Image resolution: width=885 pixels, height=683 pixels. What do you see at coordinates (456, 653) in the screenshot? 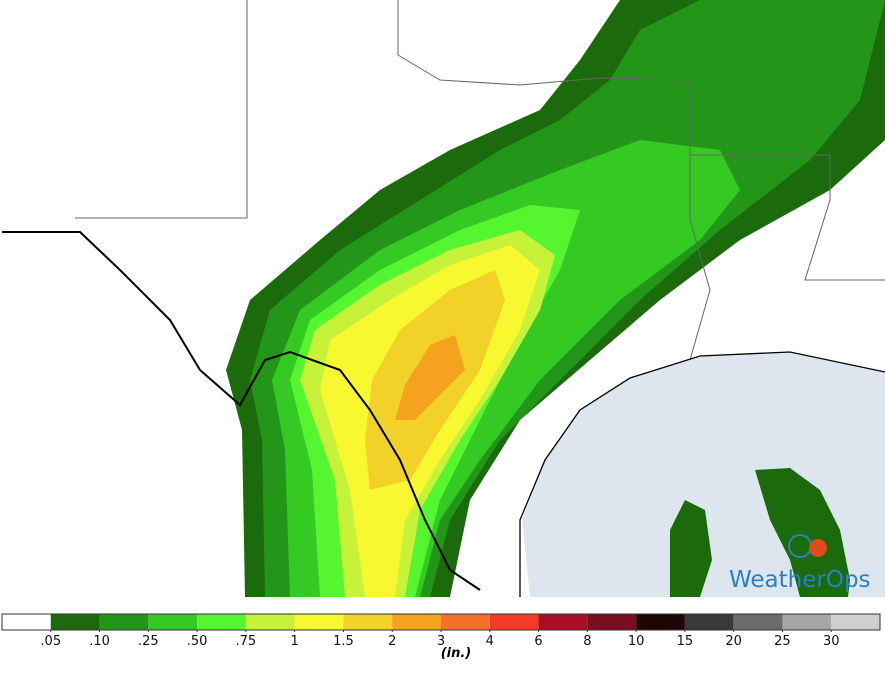
I see `legend-unit: (in.)` at bounding box center [456, 653].